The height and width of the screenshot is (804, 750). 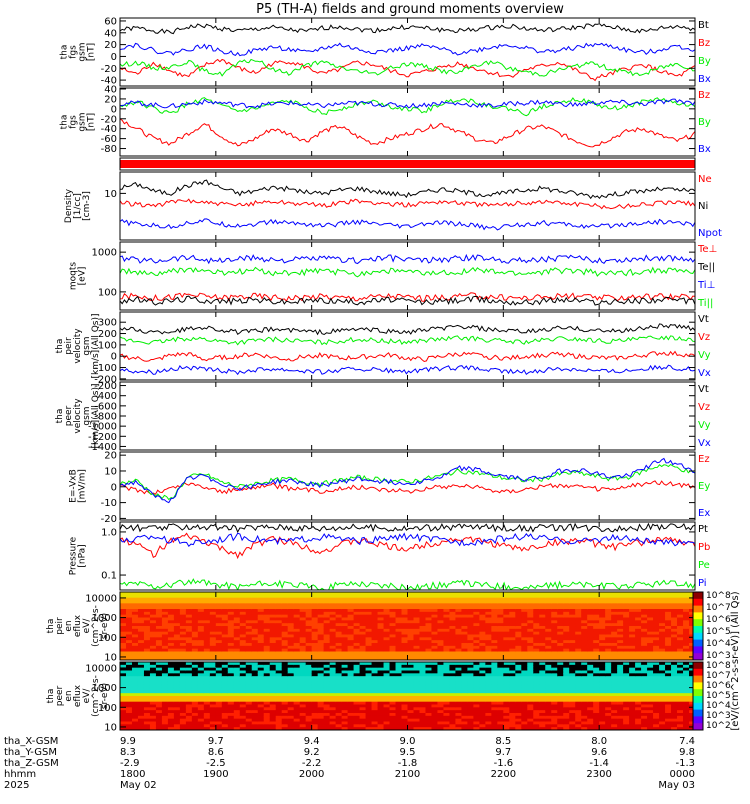 What do you see at coordinates (706, 285) in the screenshot?
I see `legend-temperature-2: Ti⊥` at bounding box center [706, 285].